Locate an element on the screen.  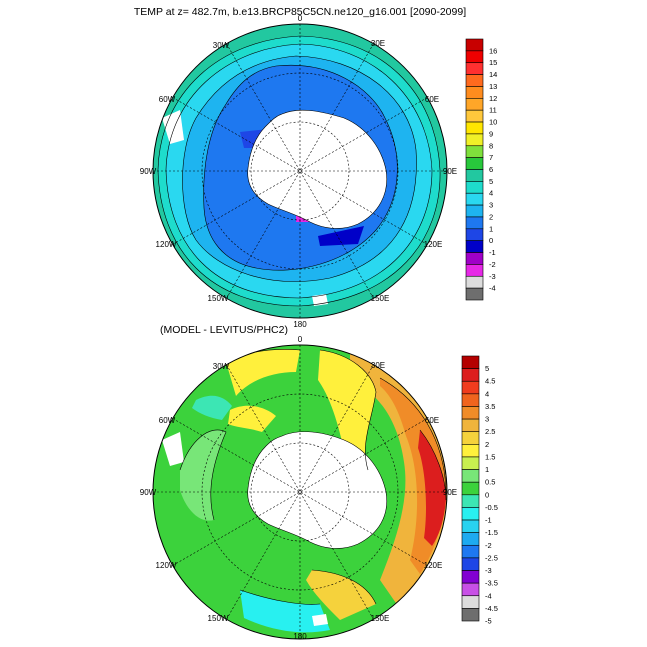
top-colorbar-label: 2 is located at coordinates (491, 216).